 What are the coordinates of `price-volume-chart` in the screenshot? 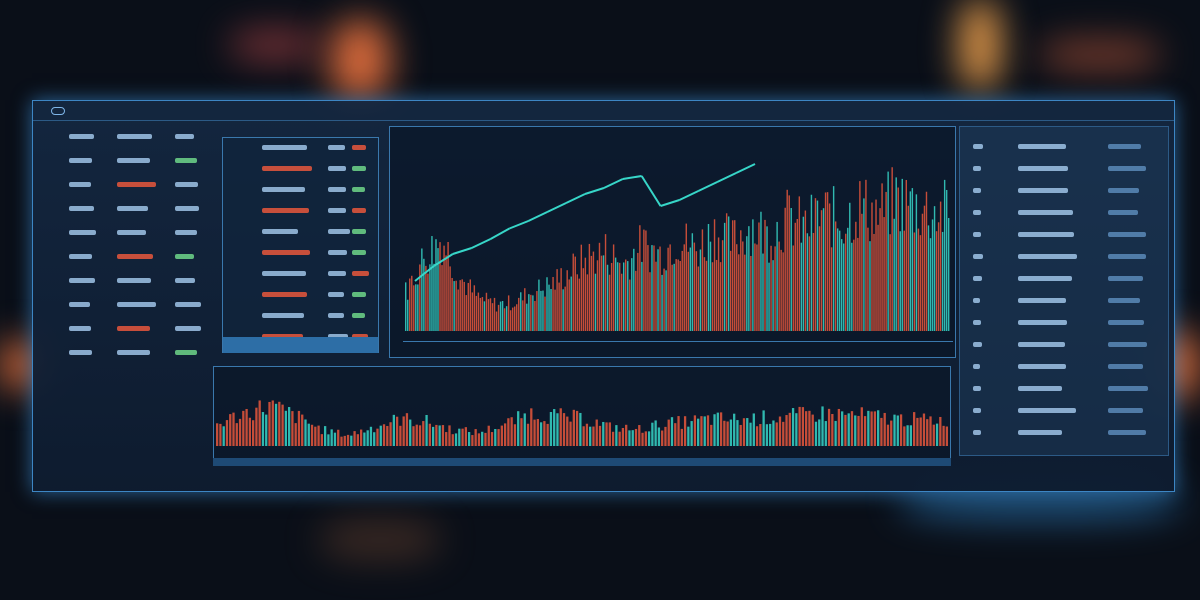 It's located at (677, 246).